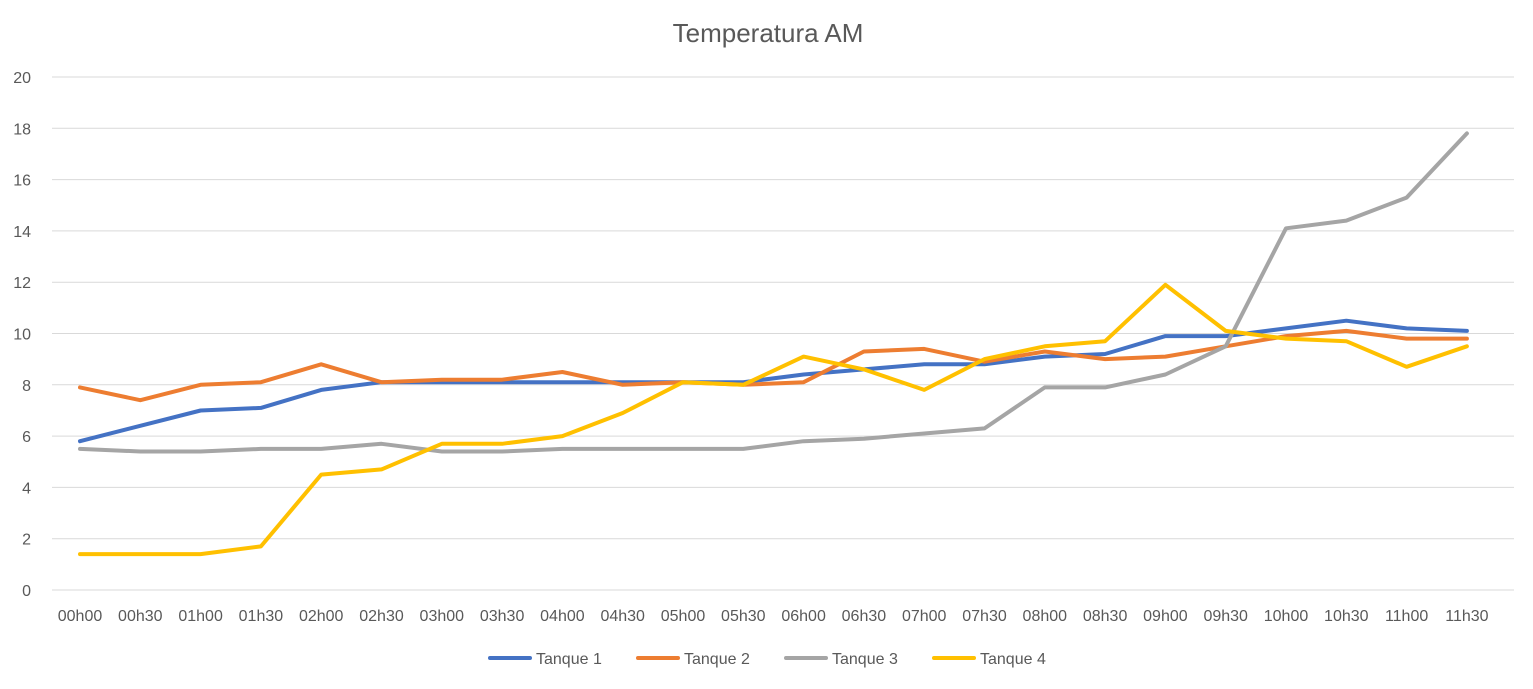 Image resolution: width=1533 pixels, height=689 pixels. I want to click on x-tick-label: 06h30, so click(864, 616).